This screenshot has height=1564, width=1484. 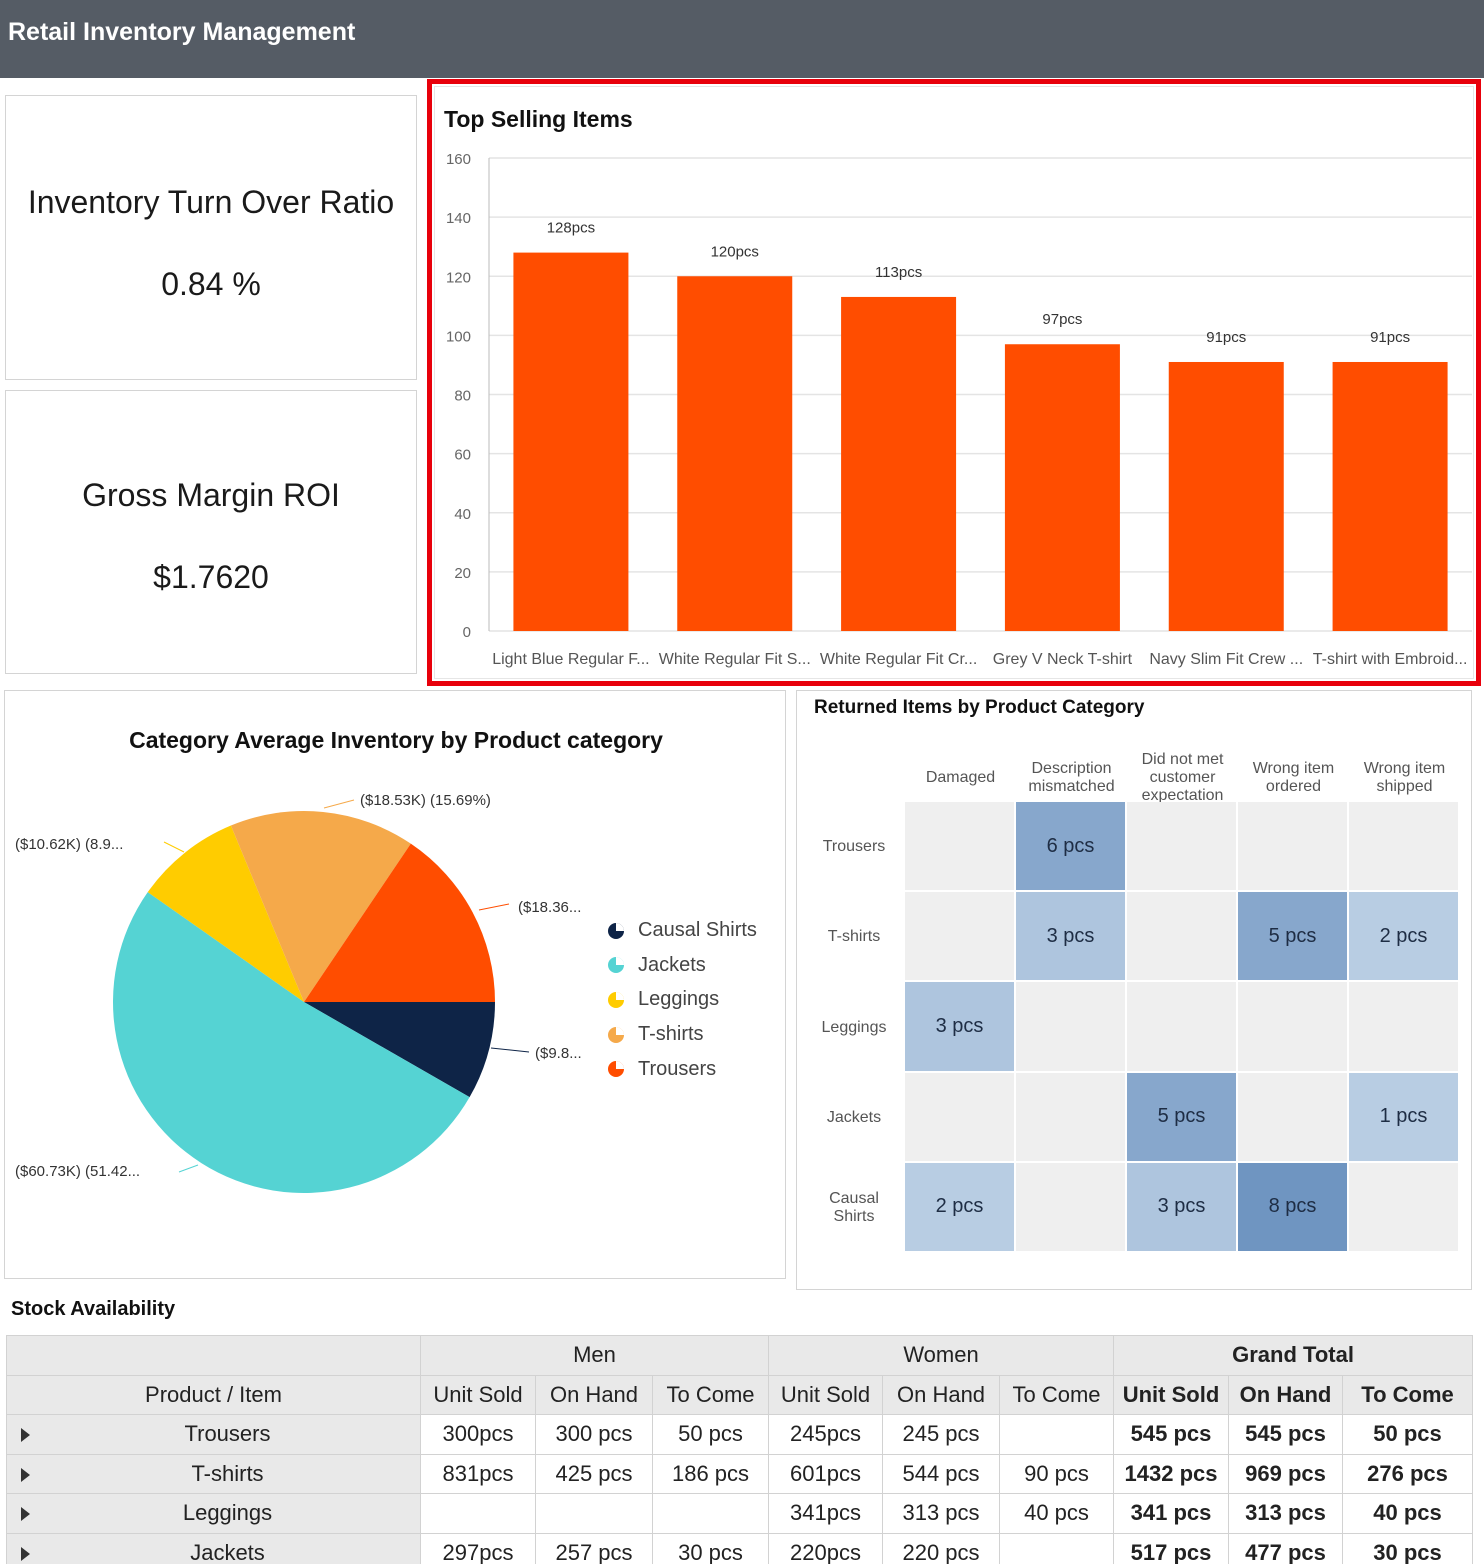 What do you see at coordinates (594, 1548) in the screenshot?
I see `table-cell: 257 pcs` at bounding box center [594, 1548].